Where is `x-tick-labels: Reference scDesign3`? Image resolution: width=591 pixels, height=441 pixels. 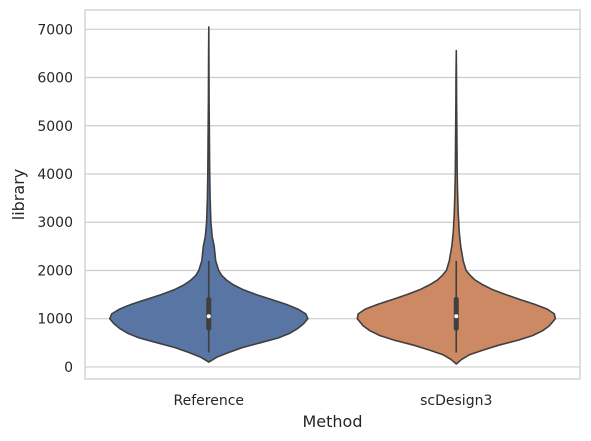 x-tick-labels: Reference scDesign3 is located at coordinates (333, 401).